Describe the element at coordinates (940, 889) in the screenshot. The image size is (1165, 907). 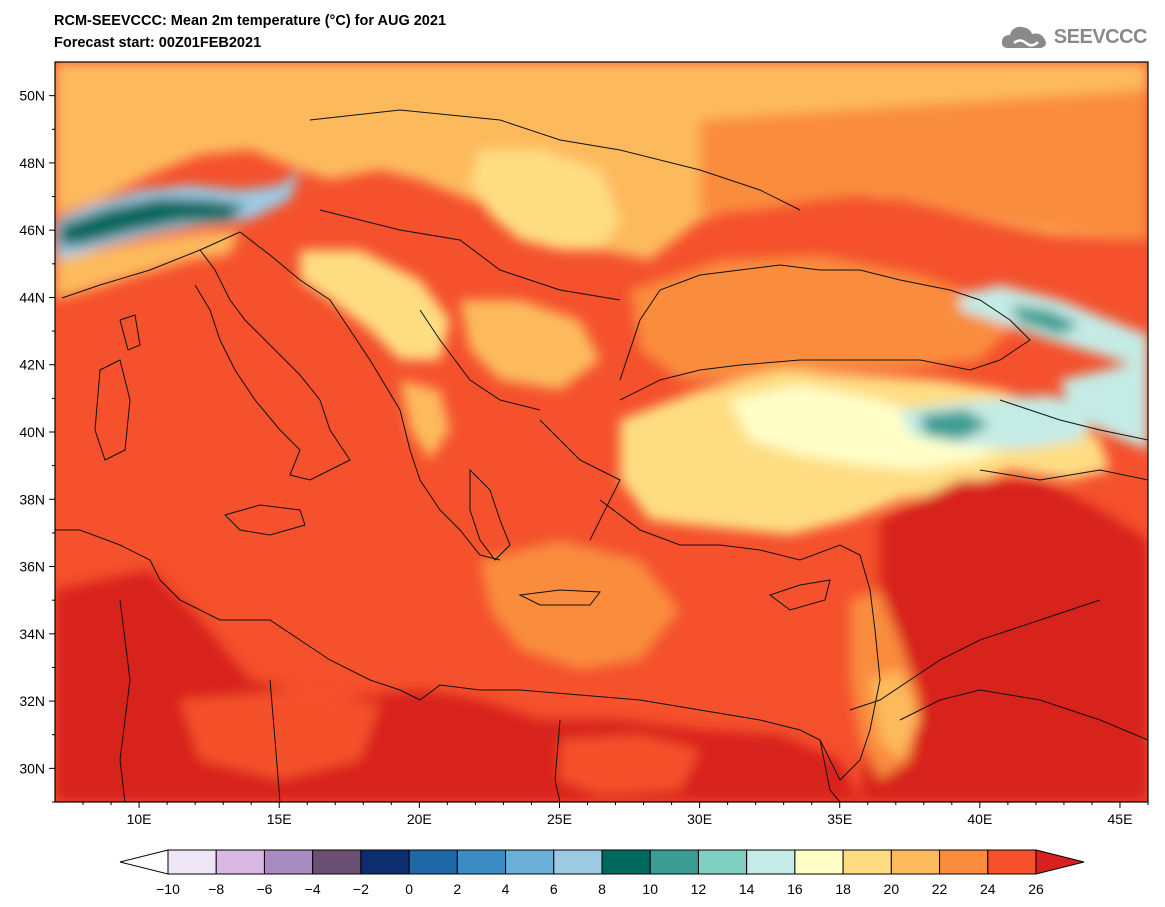
I see `colorbar-label: 22` at that location.